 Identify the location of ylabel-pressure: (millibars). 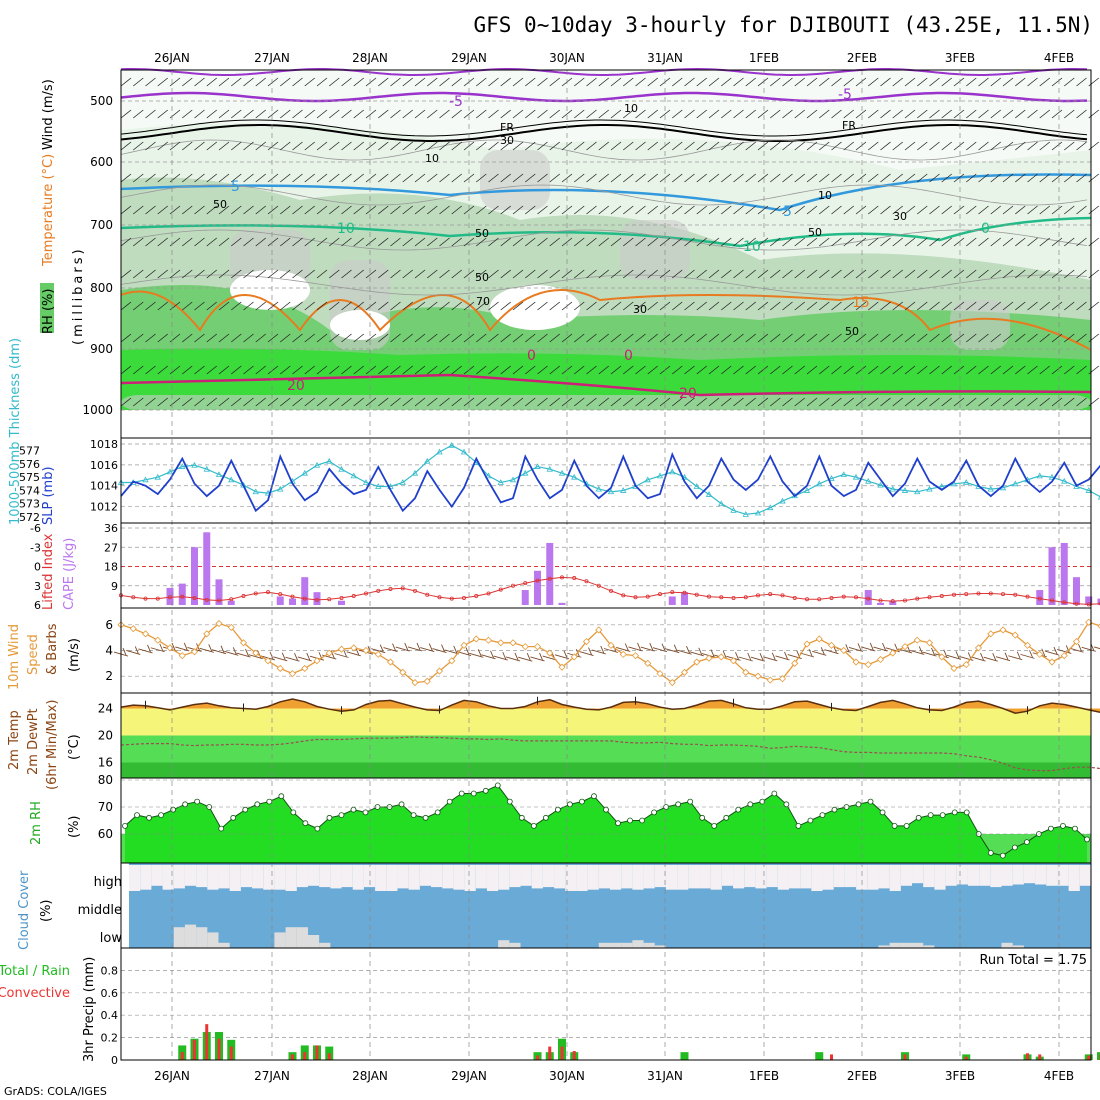
(78, 295).